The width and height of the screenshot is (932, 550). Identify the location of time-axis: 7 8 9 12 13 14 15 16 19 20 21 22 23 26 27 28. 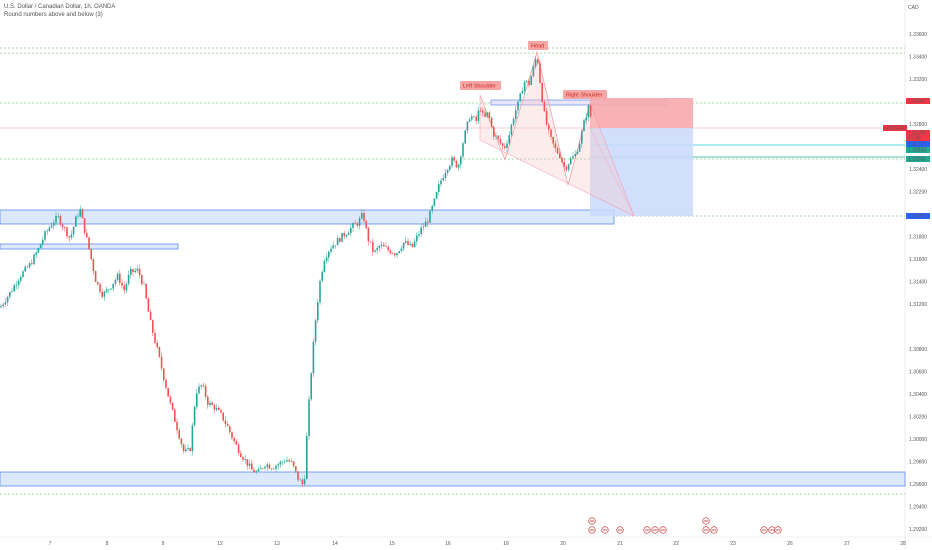
(477, 544).